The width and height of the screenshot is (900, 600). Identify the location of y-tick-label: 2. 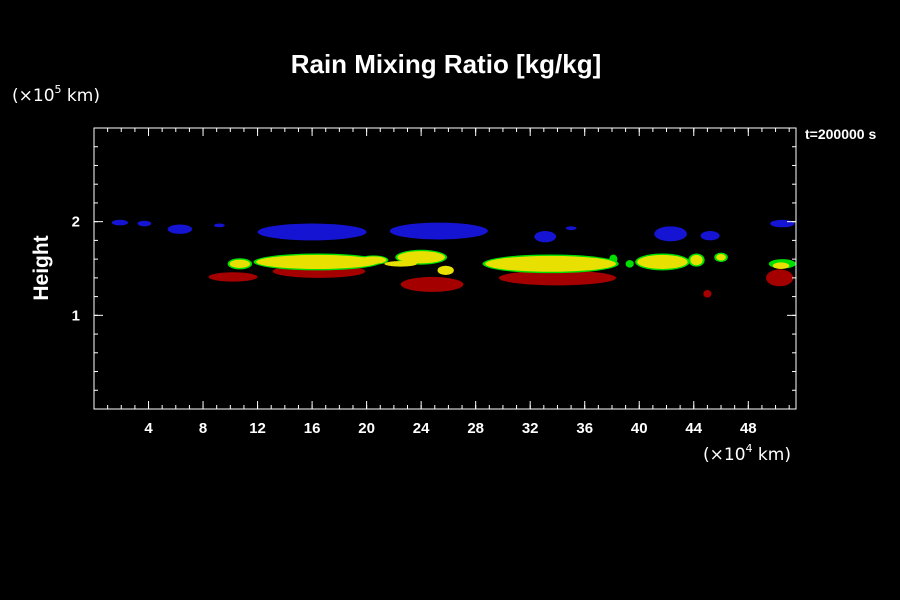
(76, 222).